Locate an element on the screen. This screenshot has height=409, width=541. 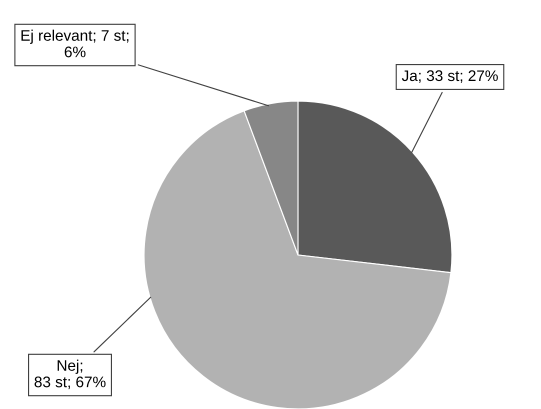
slice-label: Nej; 83 st; 67% is located at coordinates (70, 375).